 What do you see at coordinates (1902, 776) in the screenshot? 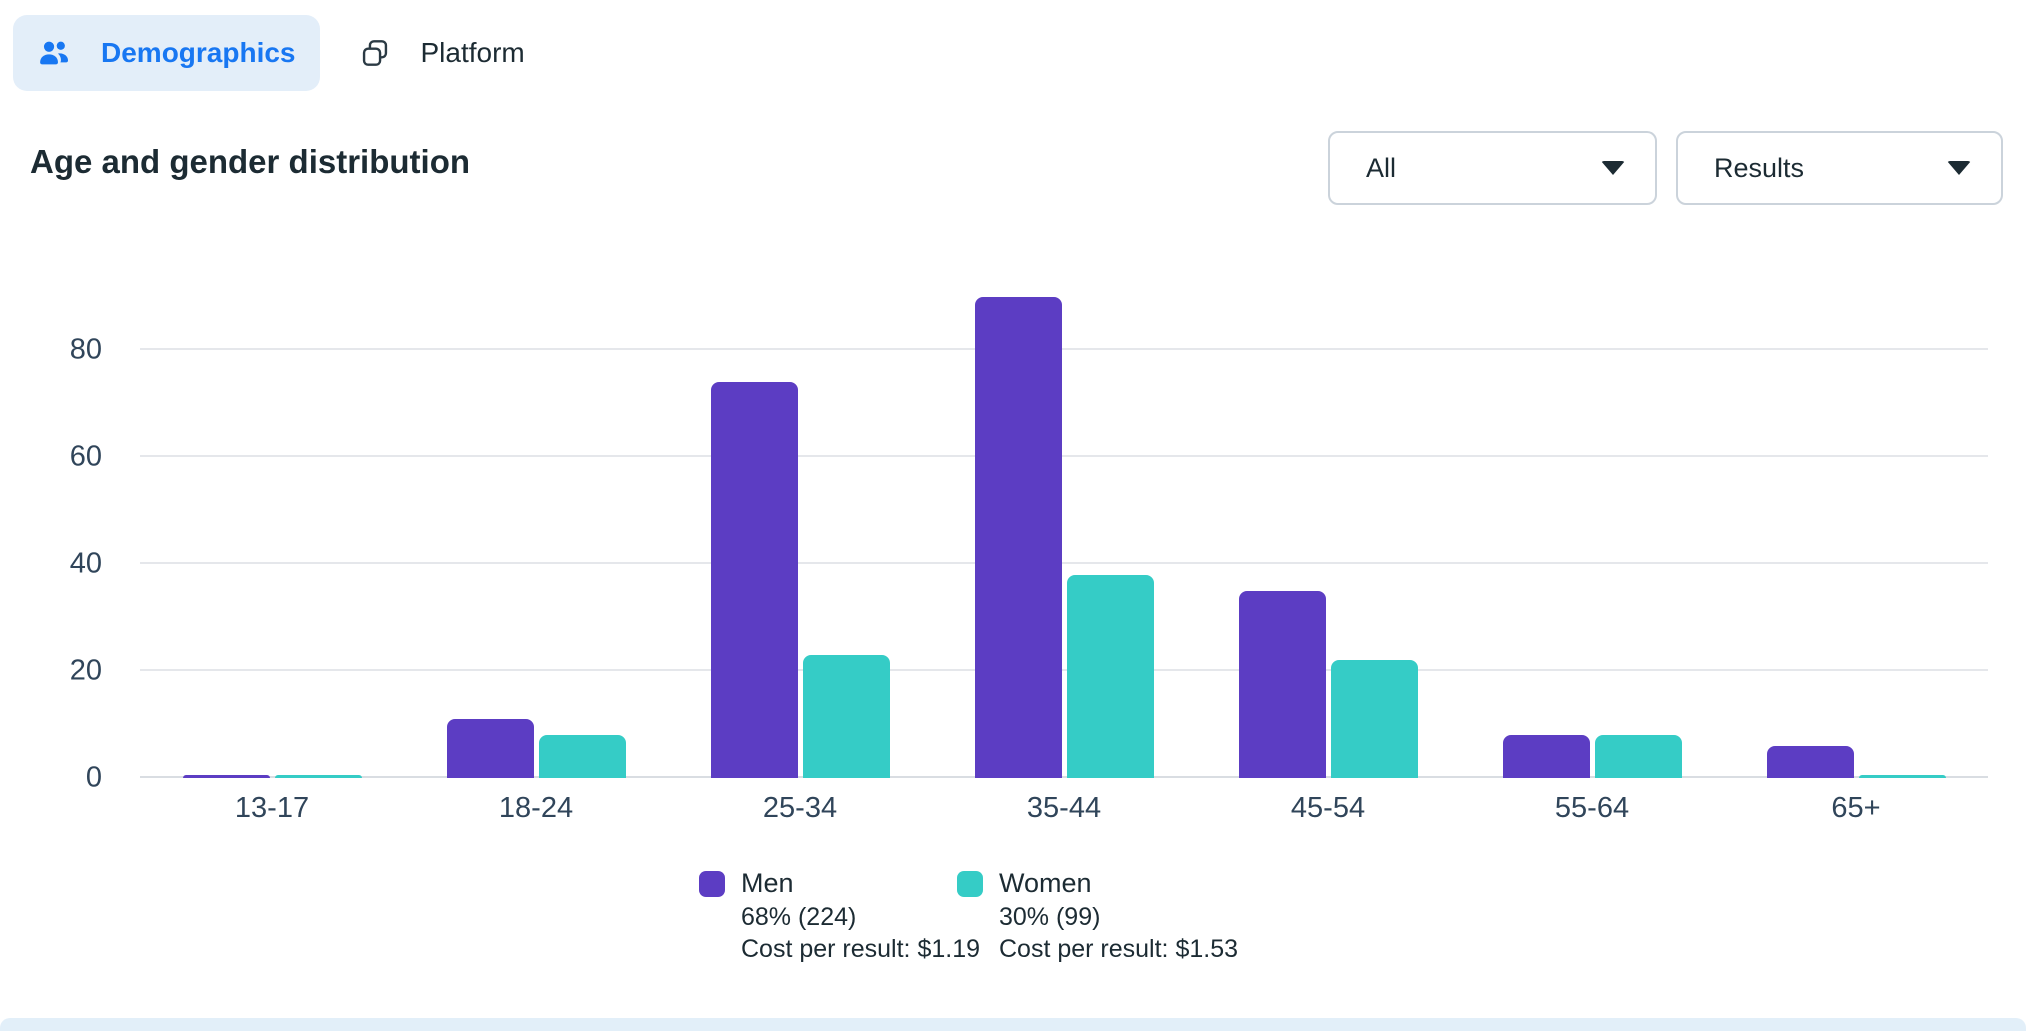
I see `bar-women-65+` at bounding box center [1902, 776].